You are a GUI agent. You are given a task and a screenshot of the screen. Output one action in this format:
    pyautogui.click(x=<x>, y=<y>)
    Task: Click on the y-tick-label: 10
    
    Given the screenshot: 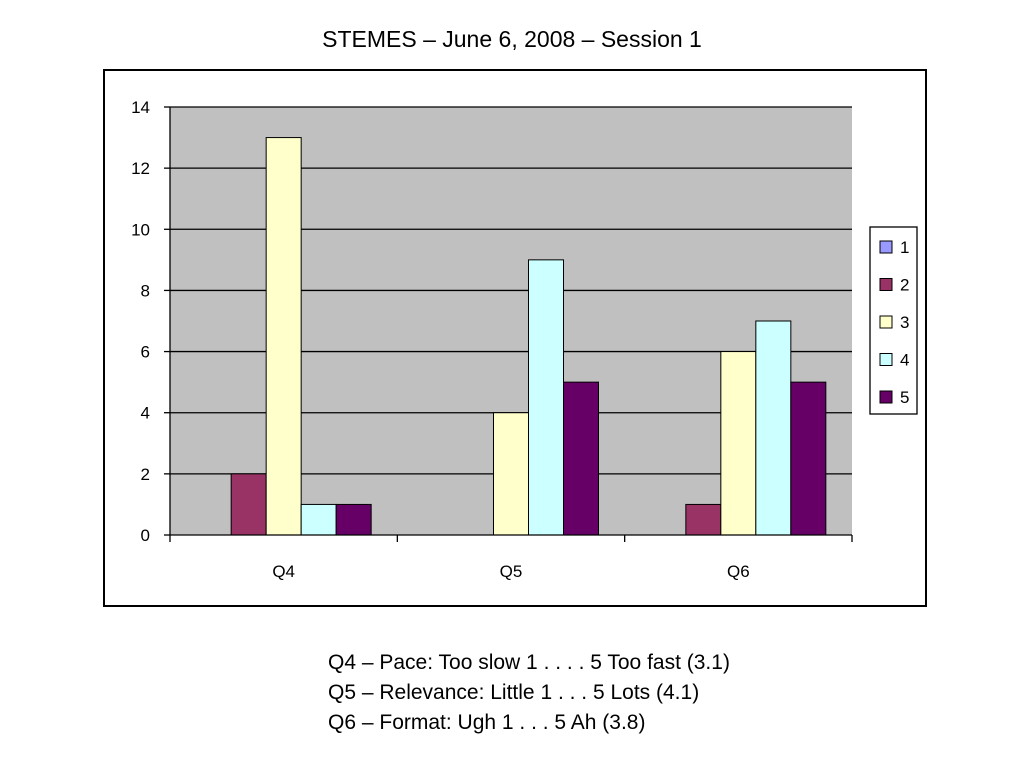 What is the action you would take?
    pyautogui.click(x=140, y=229)
    